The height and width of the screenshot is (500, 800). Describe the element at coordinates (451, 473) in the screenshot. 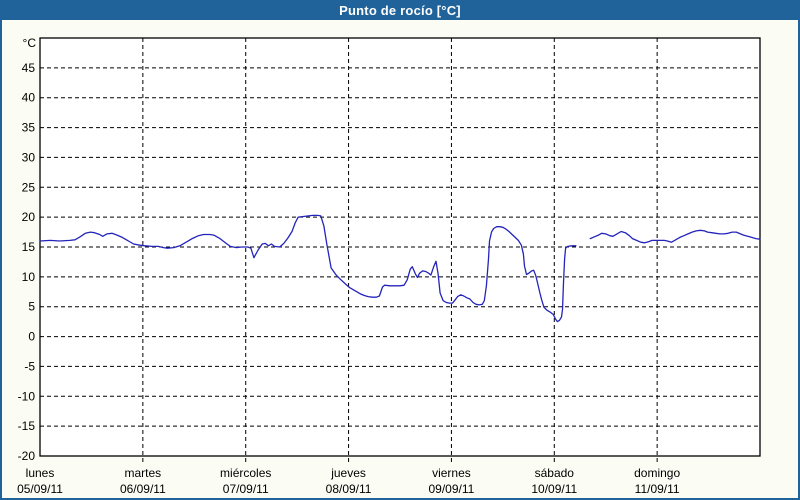

I see `x-day-name-label: viernes` at that location.